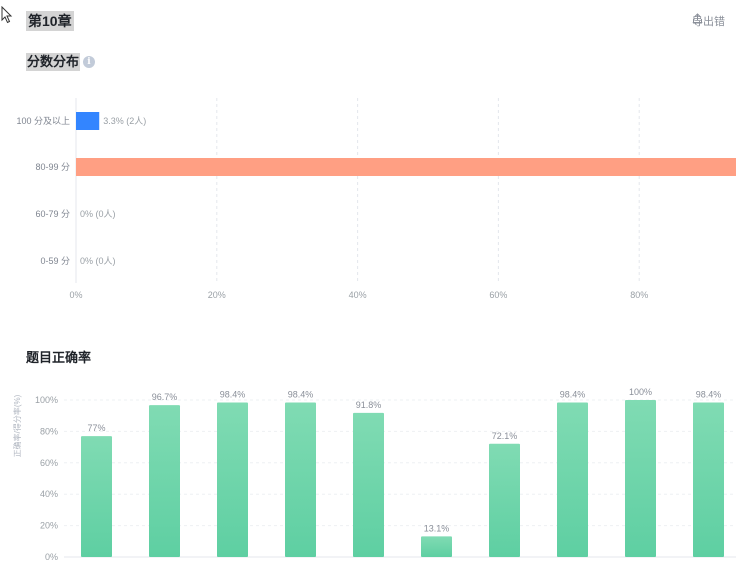 This screenshot has height=564, width=736. What do you see at coordinates (505, 436) in the screenshot?
I see `bar-value-label: 72.1%` at bounding box center [505, 436].